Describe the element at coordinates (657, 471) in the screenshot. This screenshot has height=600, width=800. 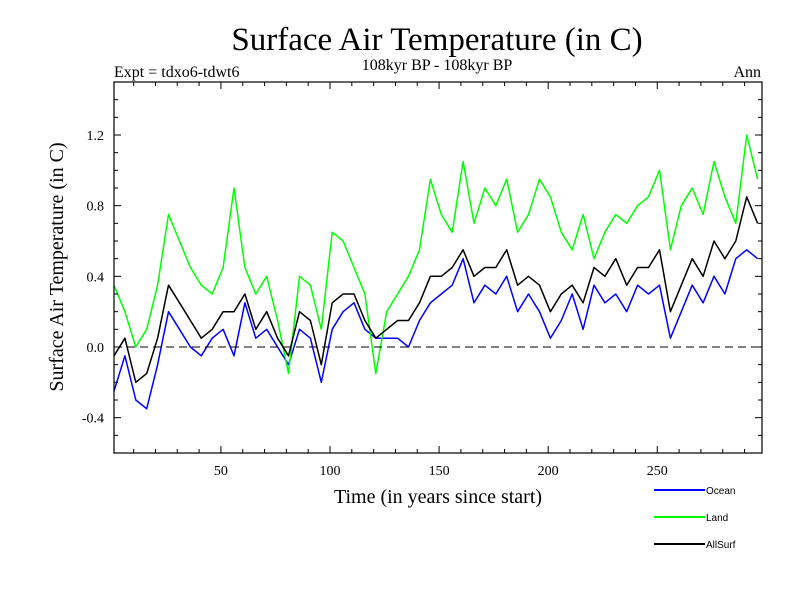
I see `x-tick-label: 250` at that location.